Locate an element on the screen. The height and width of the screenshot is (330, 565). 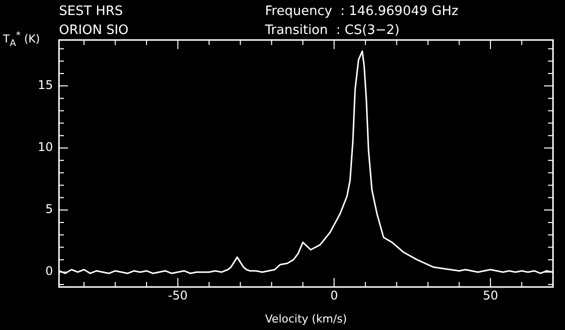
y-tick-label: 10 is located at coordinates (45, 147).